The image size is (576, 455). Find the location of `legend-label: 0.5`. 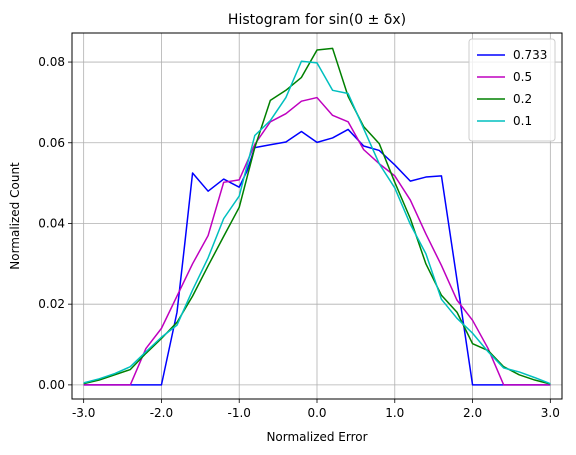

legend-label: 0.5 is located at coordinates (522, 77).